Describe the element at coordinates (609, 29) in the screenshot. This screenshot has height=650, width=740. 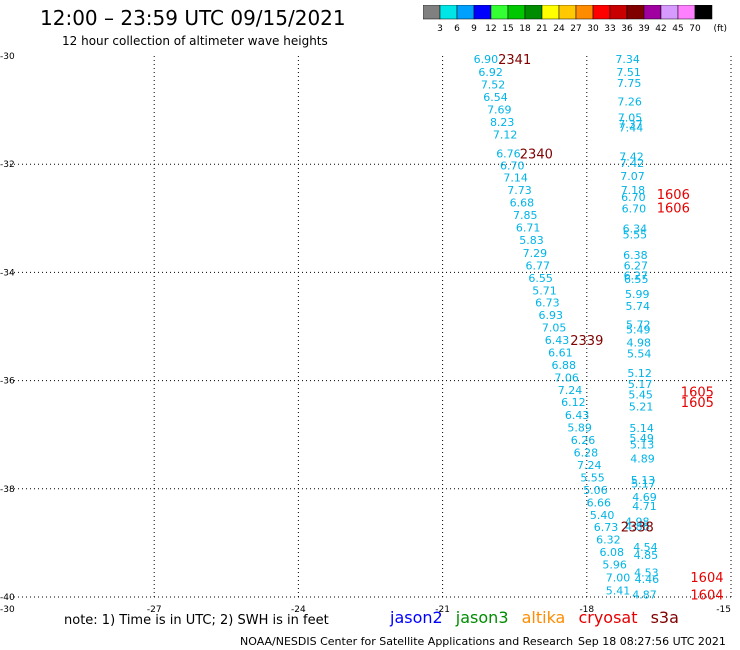
I see `legend-label: 33` at that location.